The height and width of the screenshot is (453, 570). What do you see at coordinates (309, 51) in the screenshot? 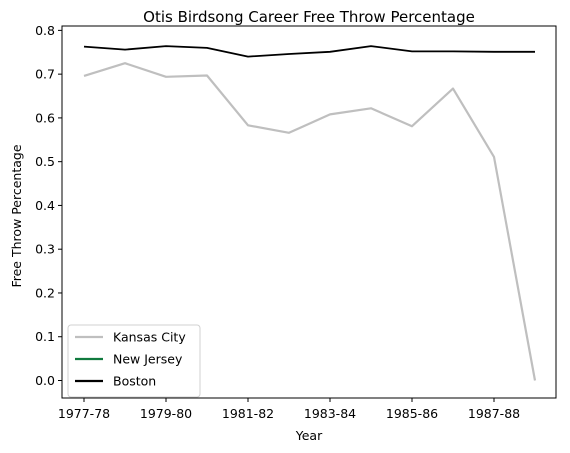
I see `series-line-boston` at bounding box center [309, 51].